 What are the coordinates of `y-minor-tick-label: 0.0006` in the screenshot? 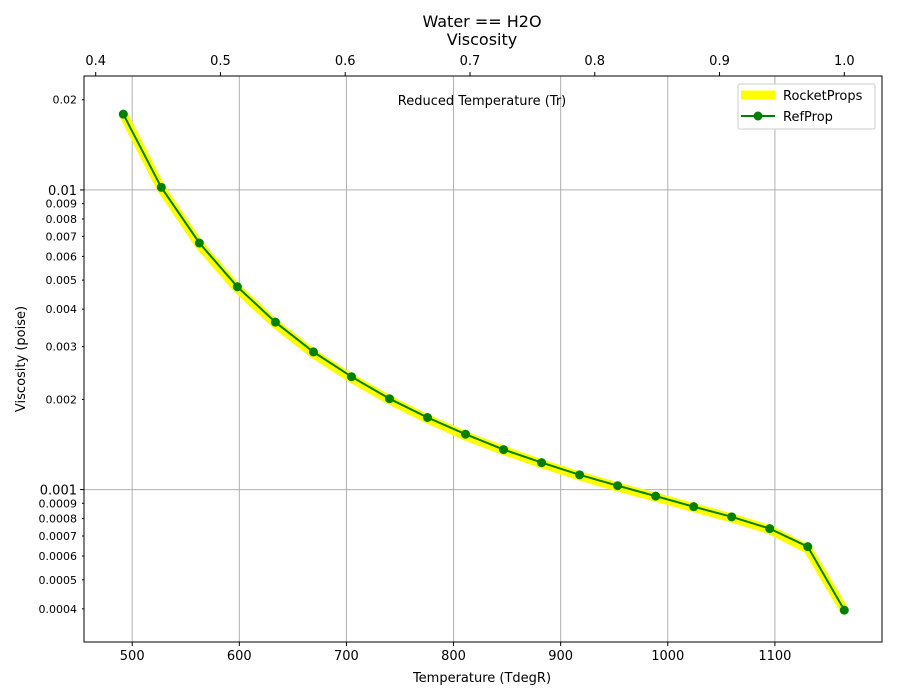 It's located at (58, 556).